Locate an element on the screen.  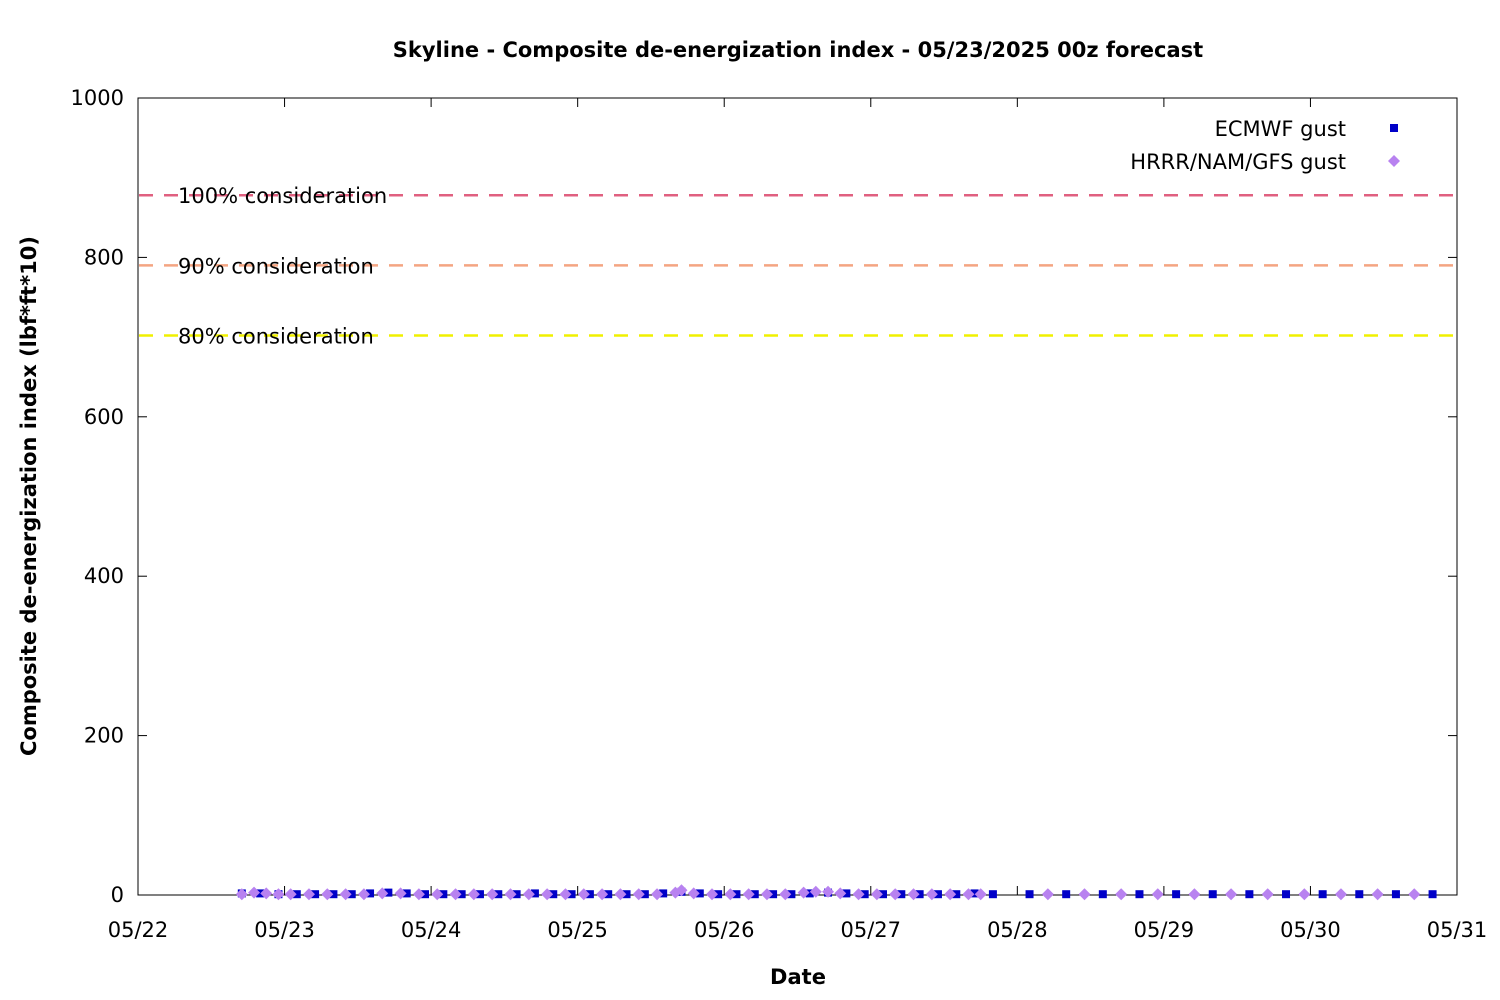
x-tick-label: 05/29 is located at coordinates (1164, 930).